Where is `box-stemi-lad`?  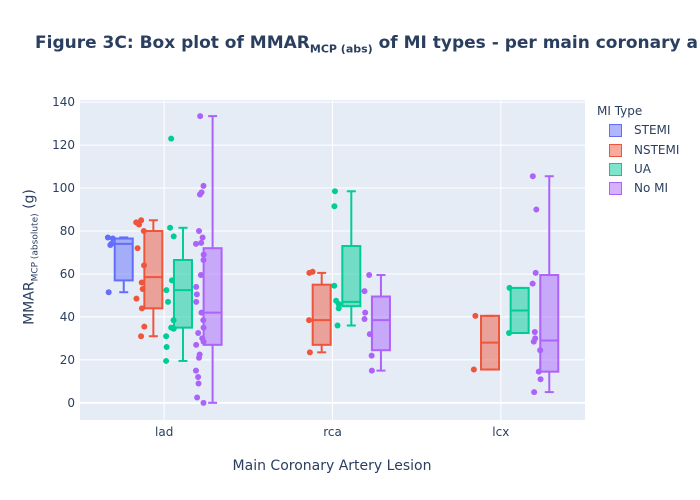
box-stemi-lad is located at coordinates (119, 265).